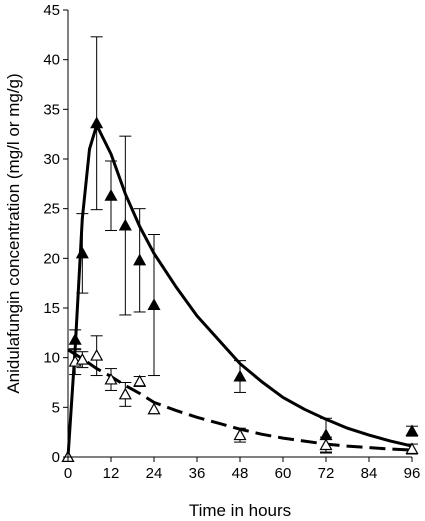 Image resolution: width=425 pixels, height=521 pixels. Describe the element at coordinates (51, 258) in the screenshot. I see `y-tick-label: 20` at that location.